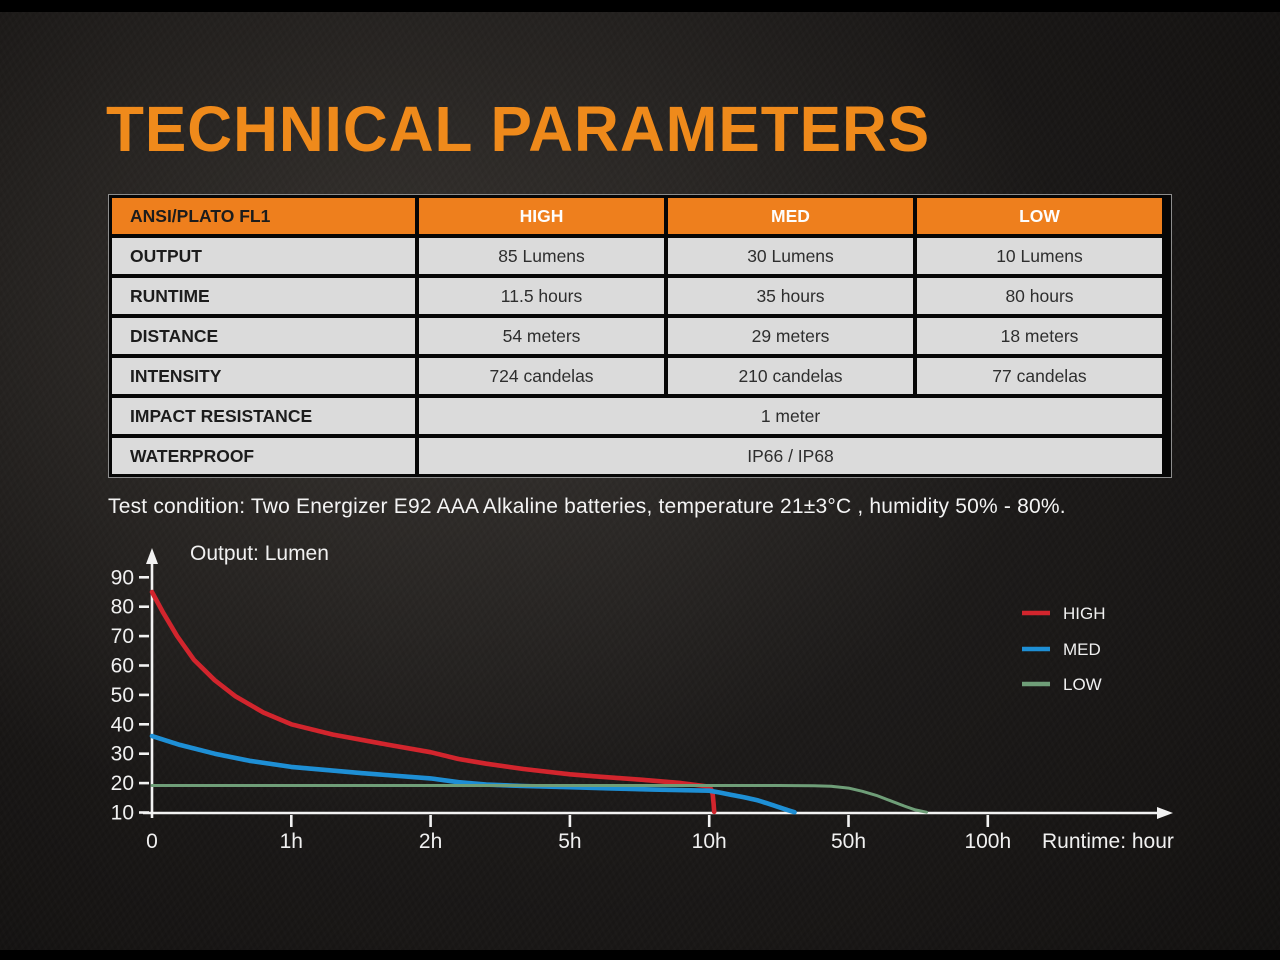  Describe the element at coordinates (790, 416) in the screenshot. I see `table-value-cell: 1 meter` at that location.